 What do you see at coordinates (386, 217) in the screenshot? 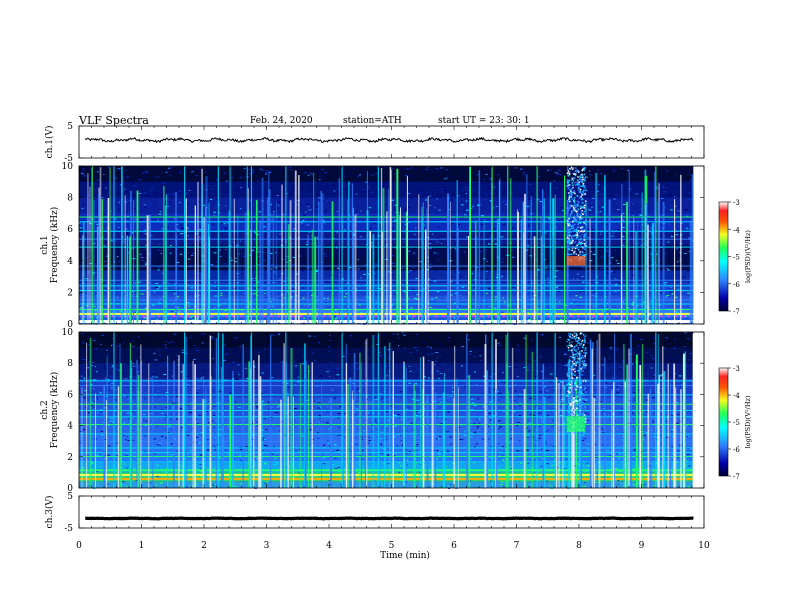
I see `narrowband-tone` at bounding box center [386, 217].